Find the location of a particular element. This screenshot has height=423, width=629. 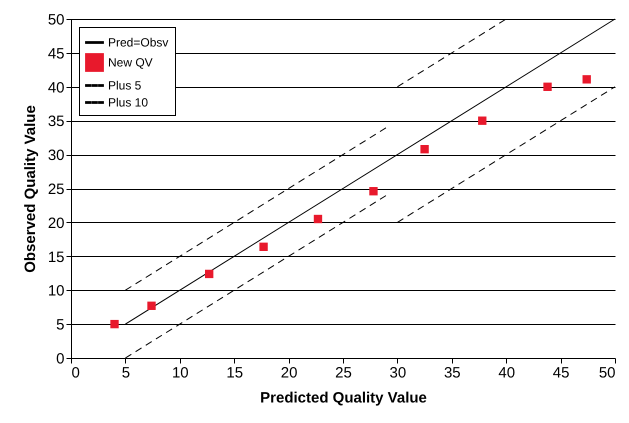

x-tick-label: 30 is located at coordinates (398, 373).